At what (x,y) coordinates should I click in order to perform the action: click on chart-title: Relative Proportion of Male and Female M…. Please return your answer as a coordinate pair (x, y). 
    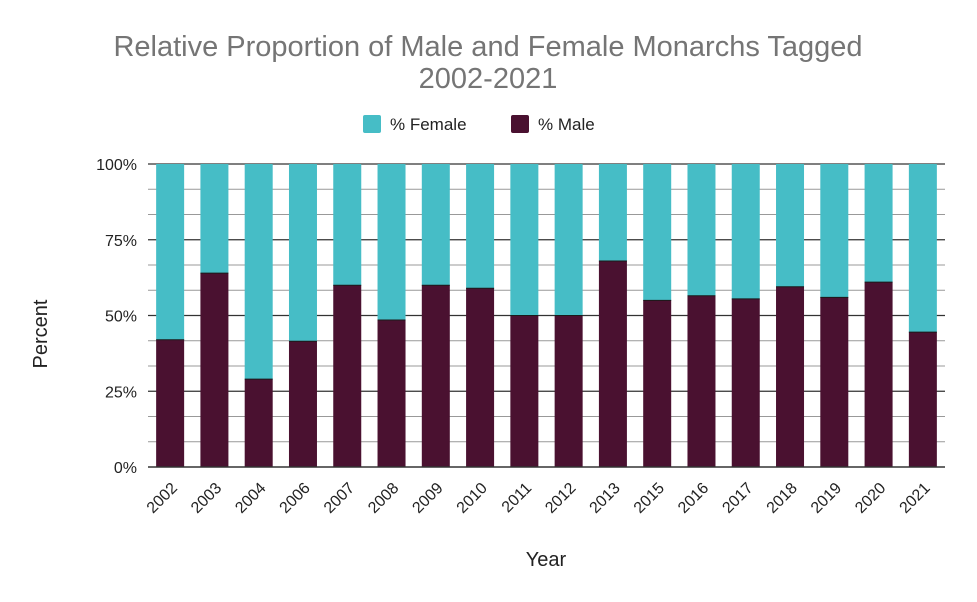
    Looking at the image, I should click on (487, 63).